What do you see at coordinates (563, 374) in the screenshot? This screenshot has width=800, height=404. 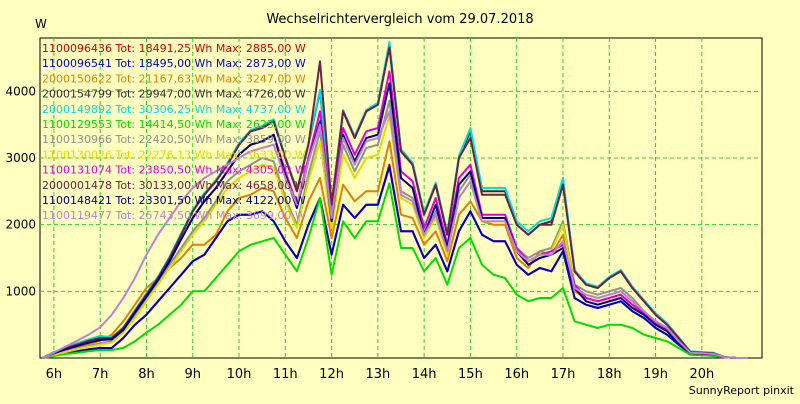 I see `x-tick-label-11: 17h` at bounding box center [563, 374].